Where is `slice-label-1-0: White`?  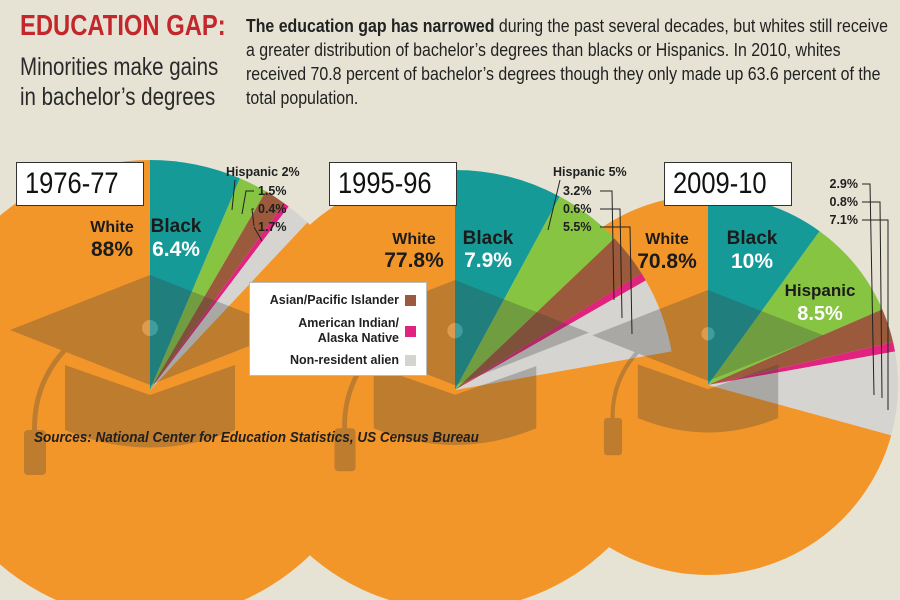
slice-label-1-0: White is located at coordinates (414, 239).